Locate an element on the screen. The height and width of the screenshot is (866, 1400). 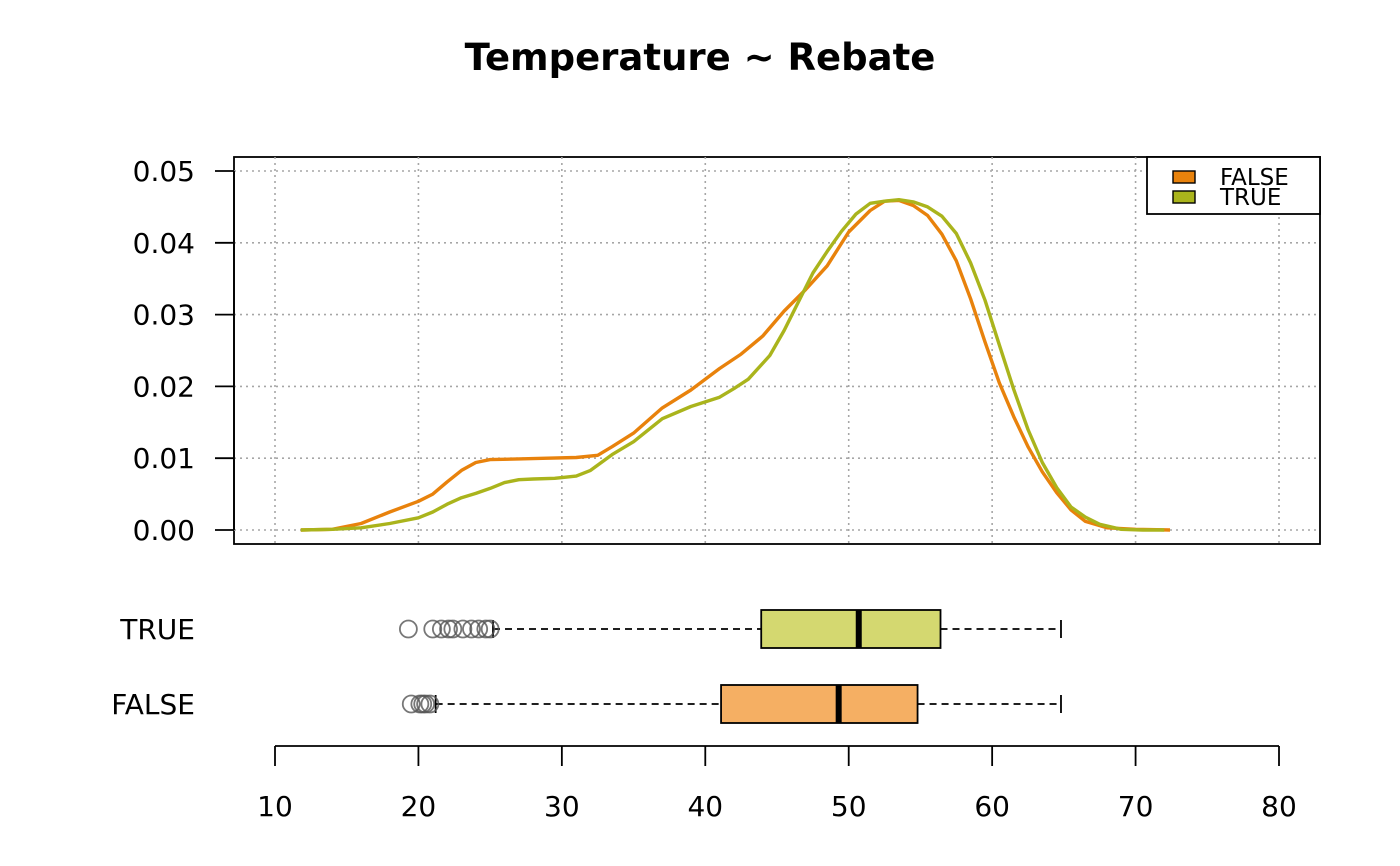
y-tick-label-5: 0.05 is located at coordinates (164, 171).